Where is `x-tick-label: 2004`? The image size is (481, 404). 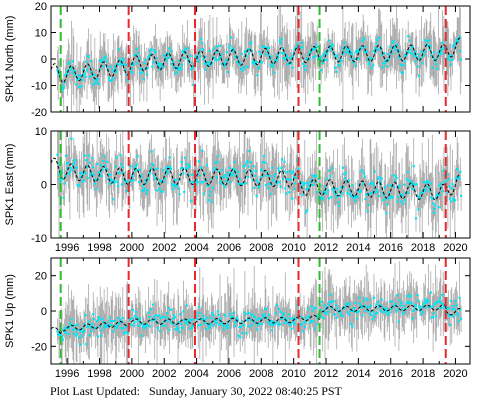 x-tick-label: 2004 is located at coordinates (196, 374).